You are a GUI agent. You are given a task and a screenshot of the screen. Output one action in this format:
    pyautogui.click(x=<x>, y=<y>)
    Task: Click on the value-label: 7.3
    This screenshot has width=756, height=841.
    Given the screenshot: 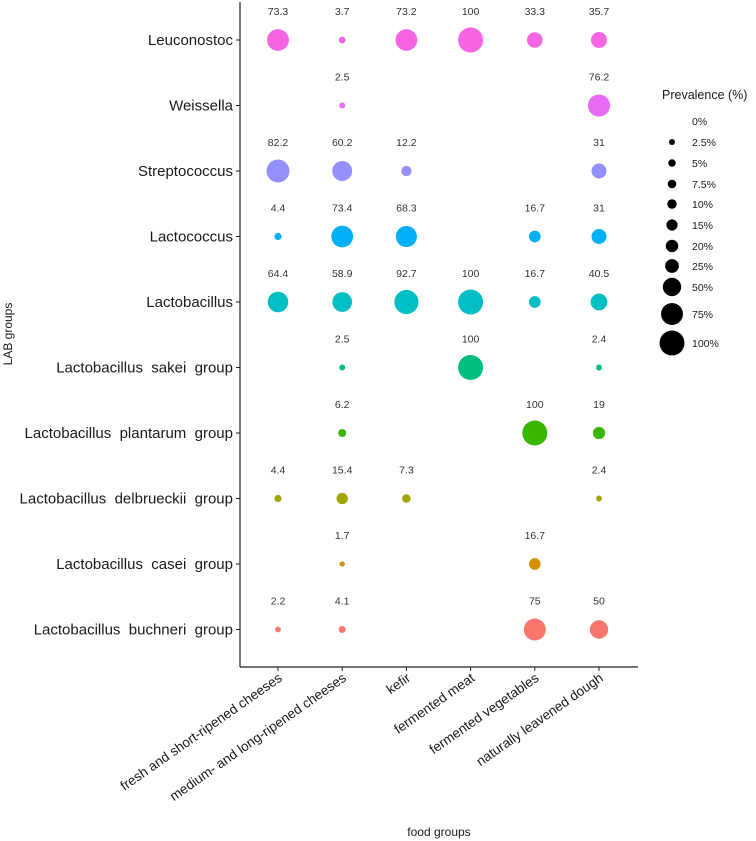 What is the action you would take?
    pyautogui.click(x=406, y=471)
    